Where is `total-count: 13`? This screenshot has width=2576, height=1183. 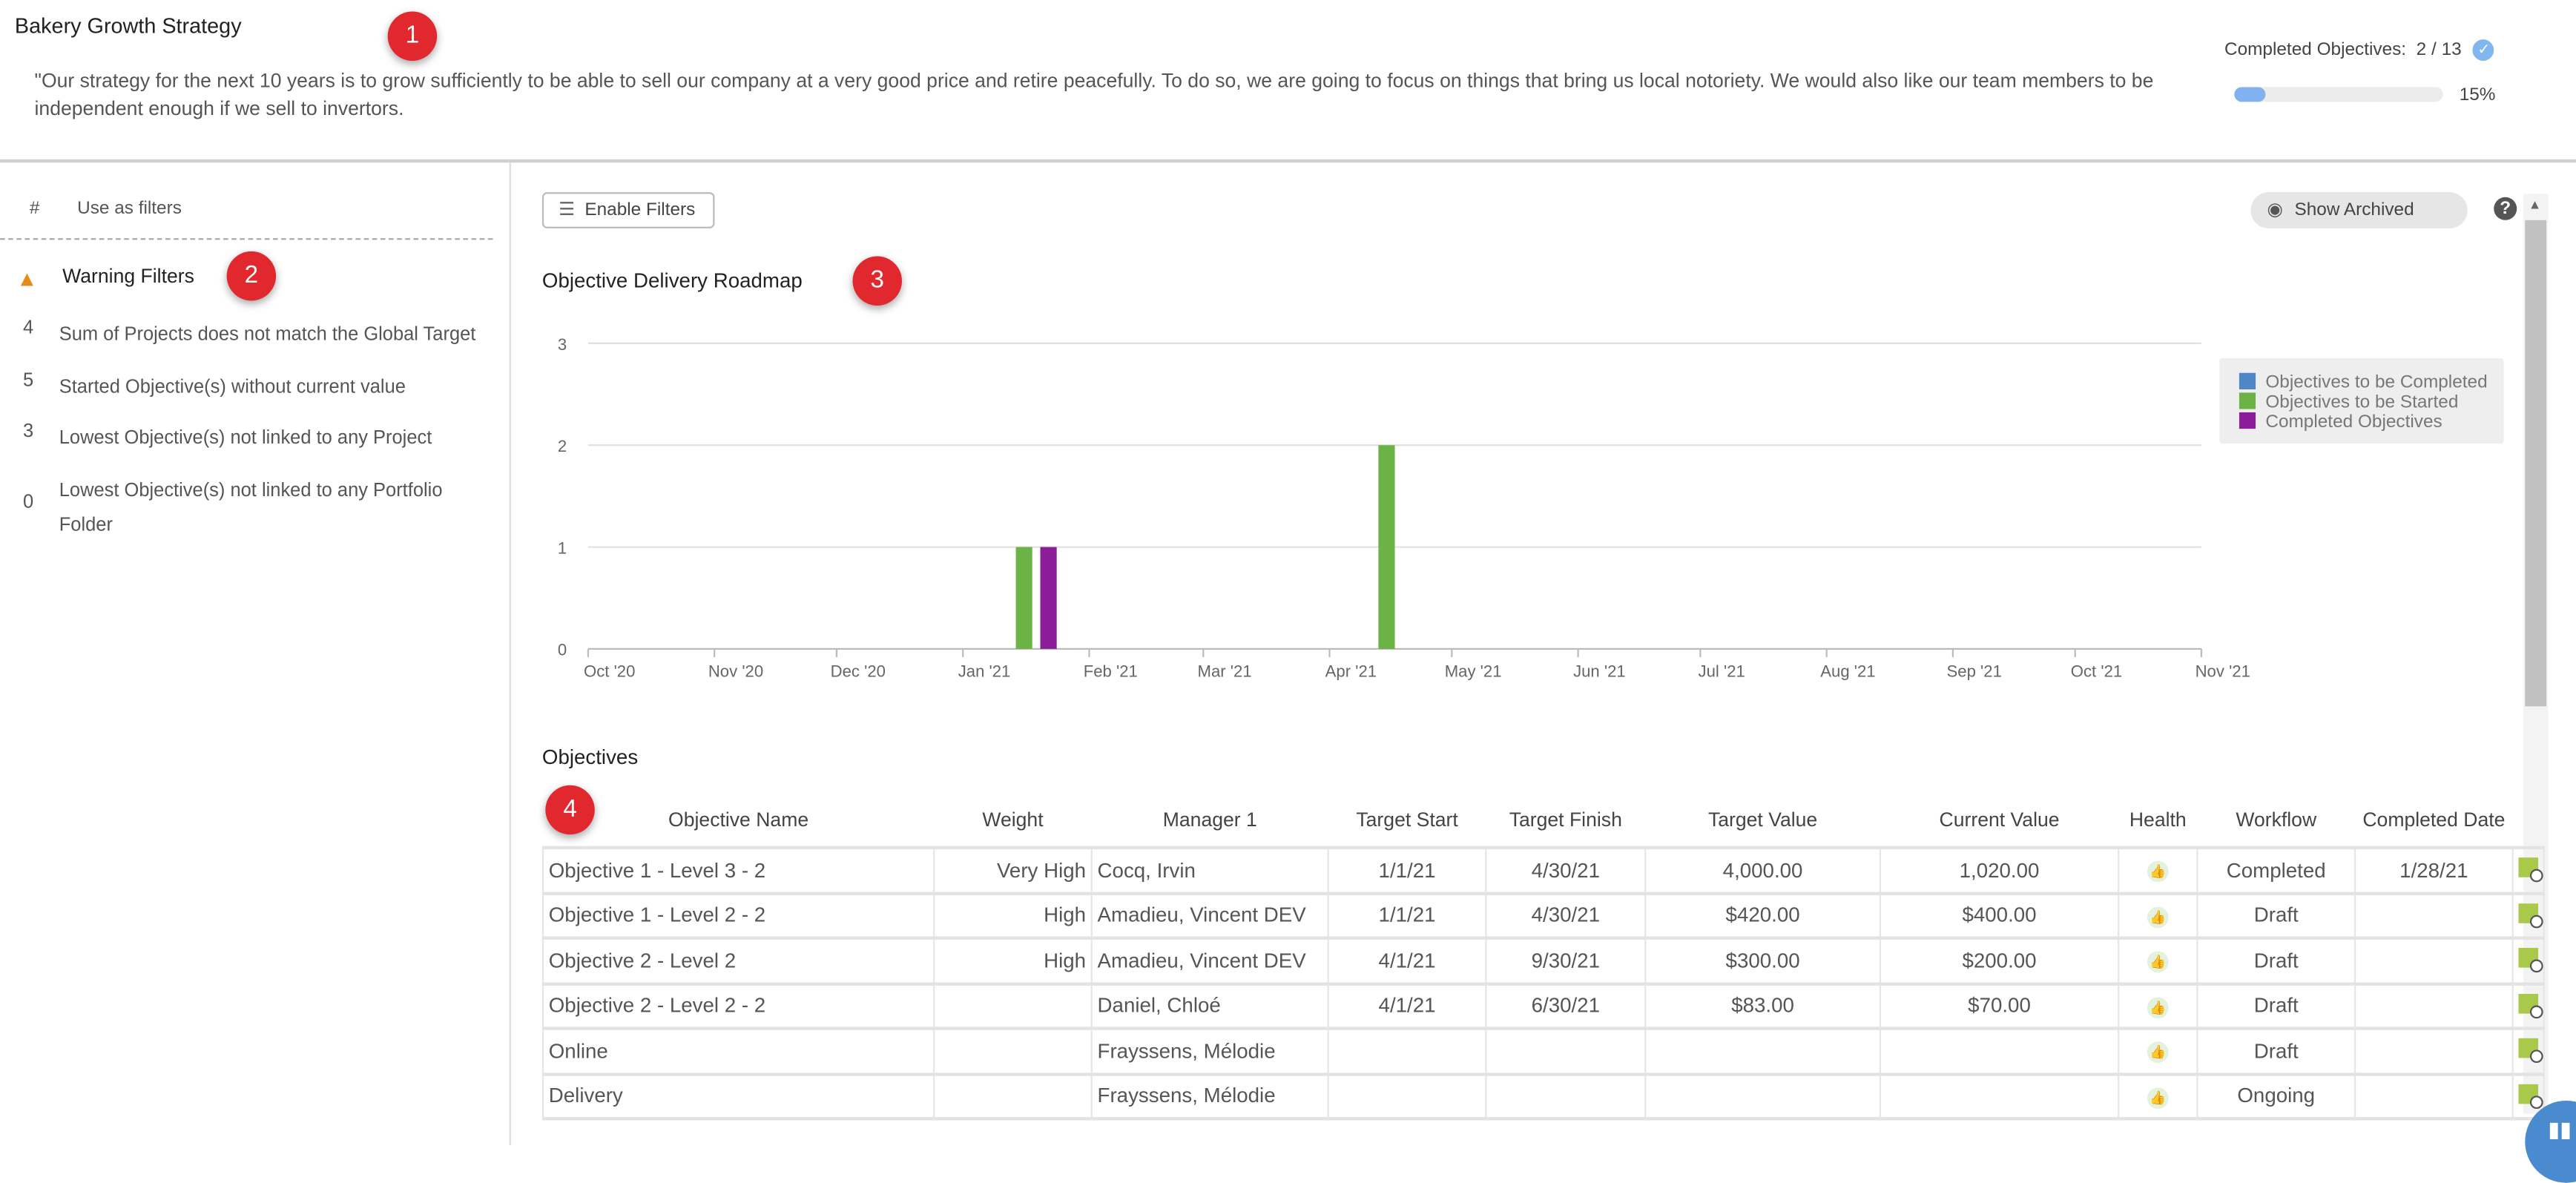
total-count: 13 is located at coordinates (2451, 50).